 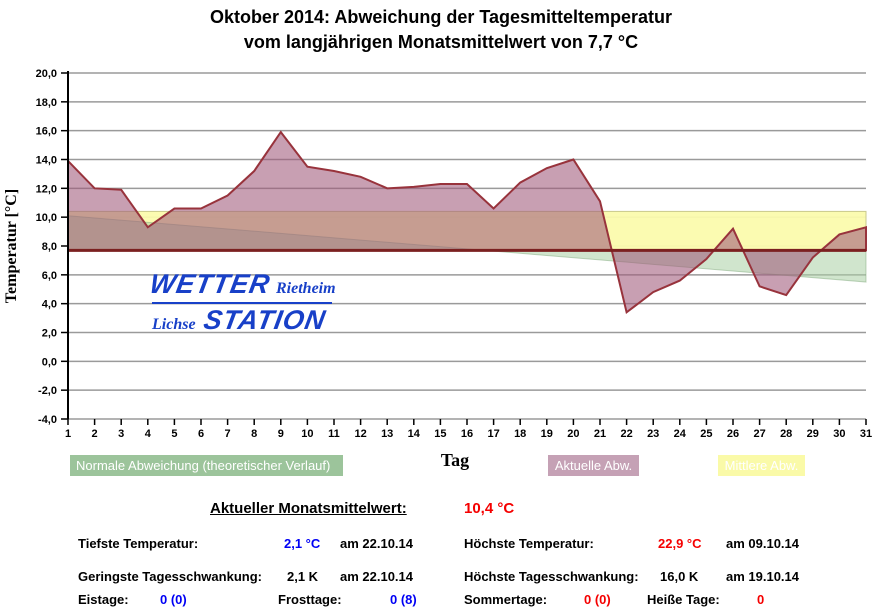 What do you see at coordinates (360, 434) in the screenshot?
I see `x-tick-label: 12` at bounding box center [360, 434].